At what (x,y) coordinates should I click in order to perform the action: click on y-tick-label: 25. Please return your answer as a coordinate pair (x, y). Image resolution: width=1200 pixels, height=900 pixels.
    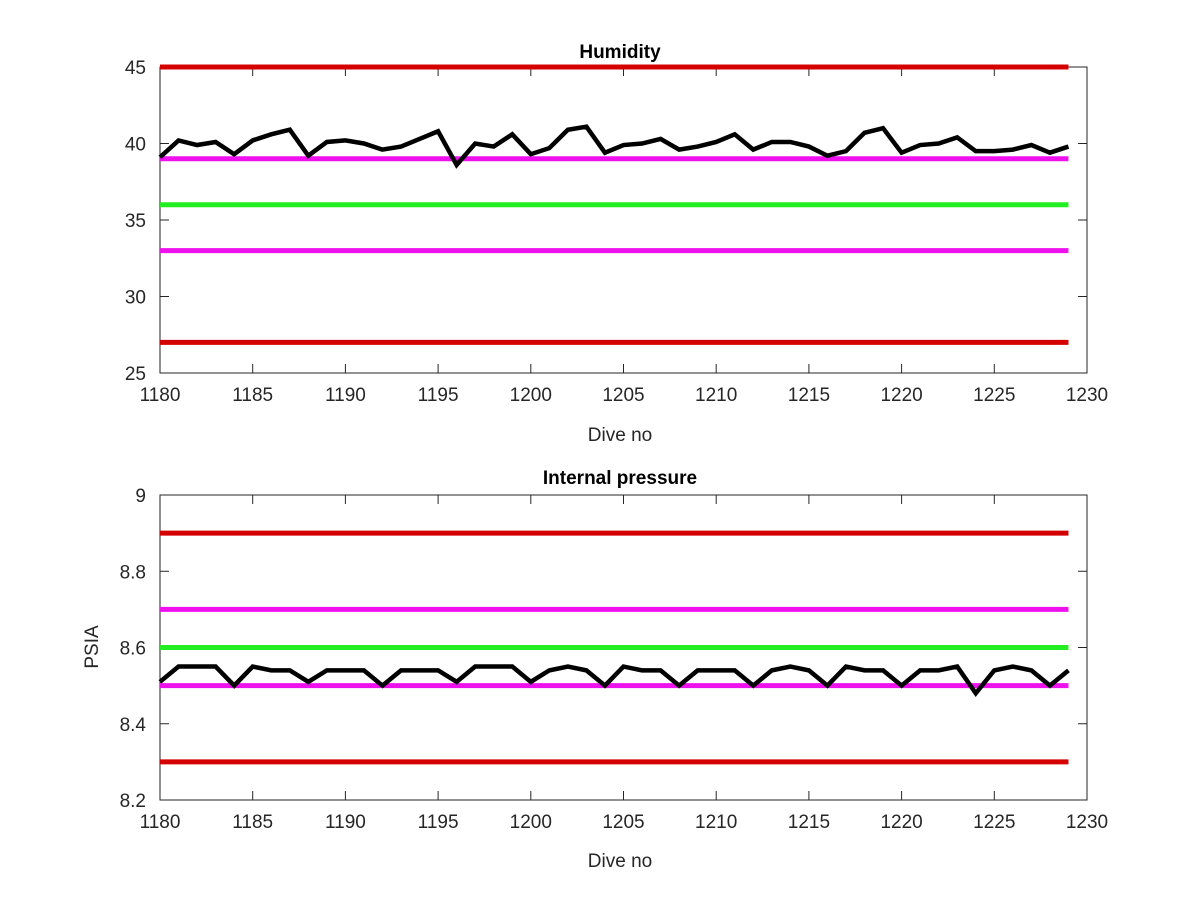
    Looking at the image, I should click on (135, 374).